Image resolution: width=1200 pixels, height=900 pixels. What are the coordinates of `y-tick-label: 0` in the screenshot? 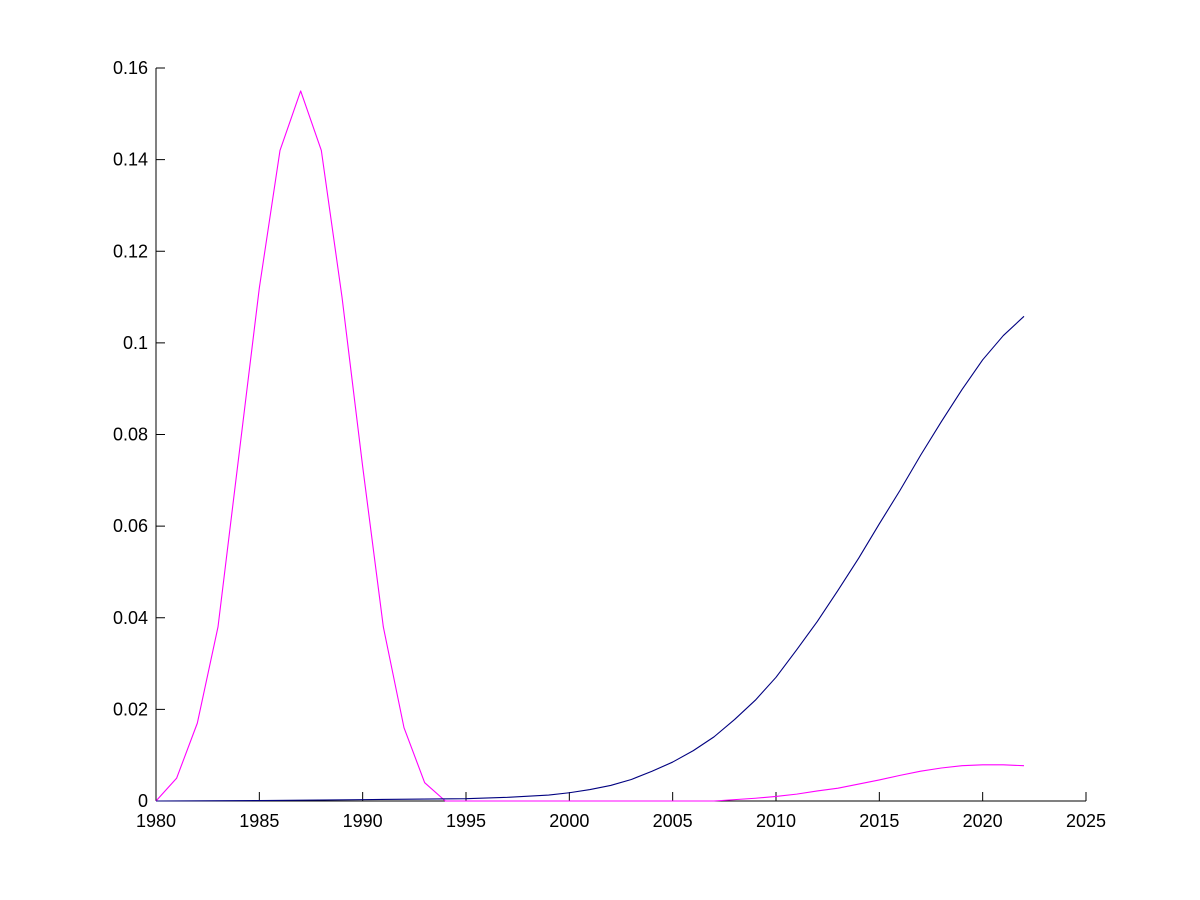 It's located at (143, 801).